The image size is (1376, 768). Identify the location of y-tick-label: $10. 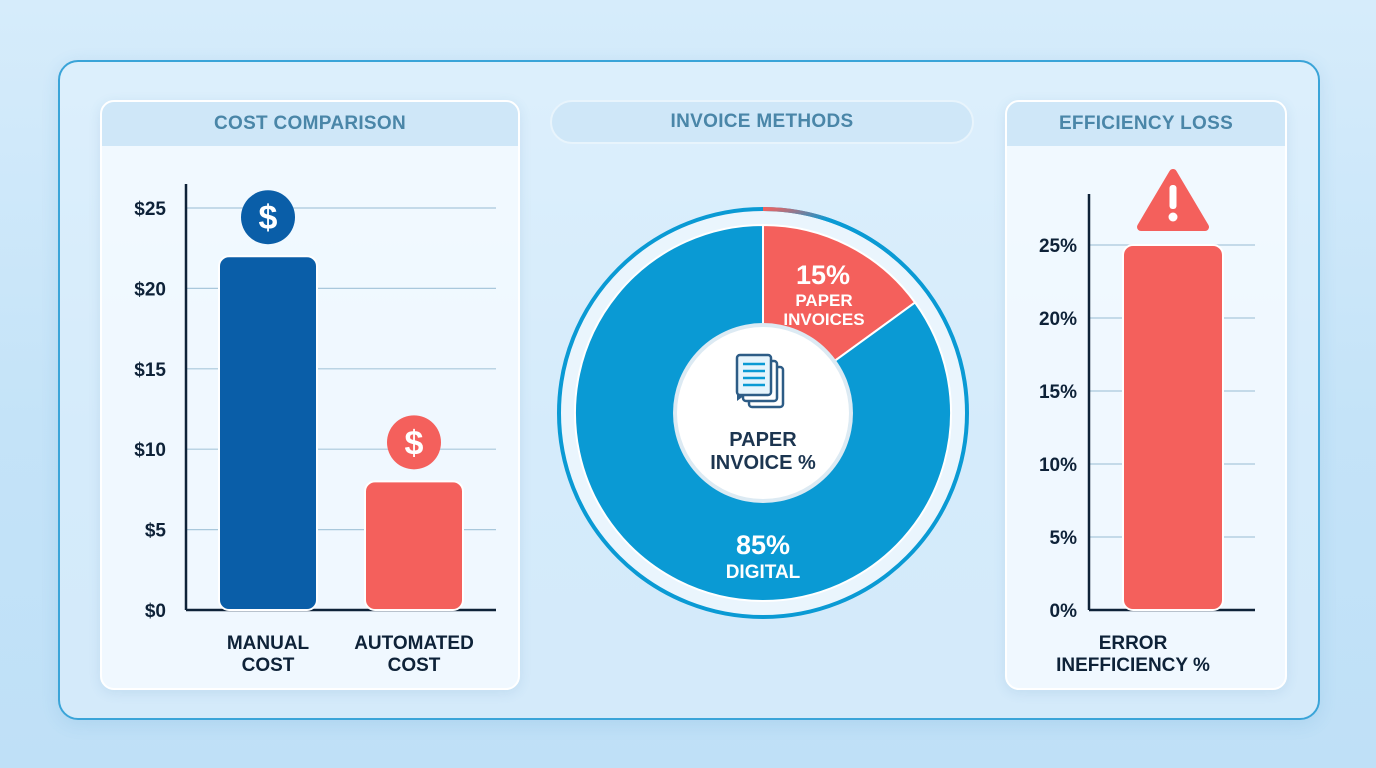
(150, 450).